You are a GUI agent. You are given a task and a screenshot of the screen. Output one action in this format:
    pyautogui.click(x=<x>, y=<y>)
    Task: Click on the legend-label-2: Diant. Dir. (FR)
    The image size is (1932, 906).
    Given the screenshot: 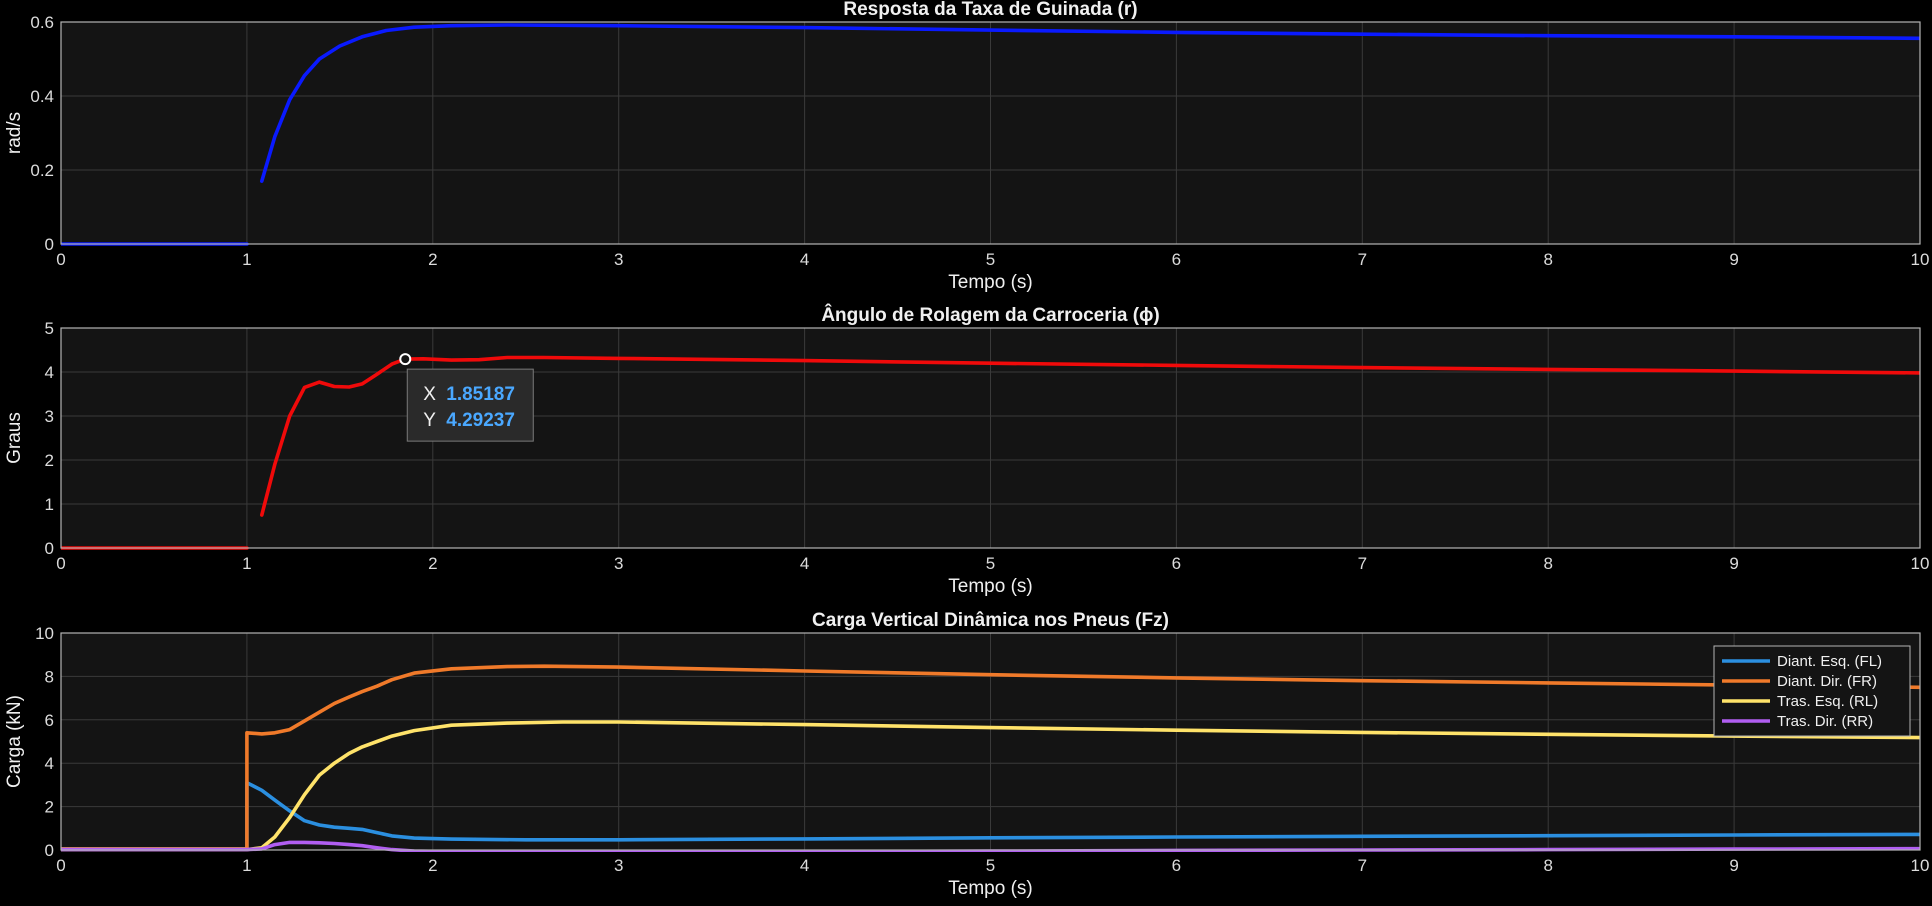 What is the action you would take?
    pyautogui.click(x=1827, y=681)
    